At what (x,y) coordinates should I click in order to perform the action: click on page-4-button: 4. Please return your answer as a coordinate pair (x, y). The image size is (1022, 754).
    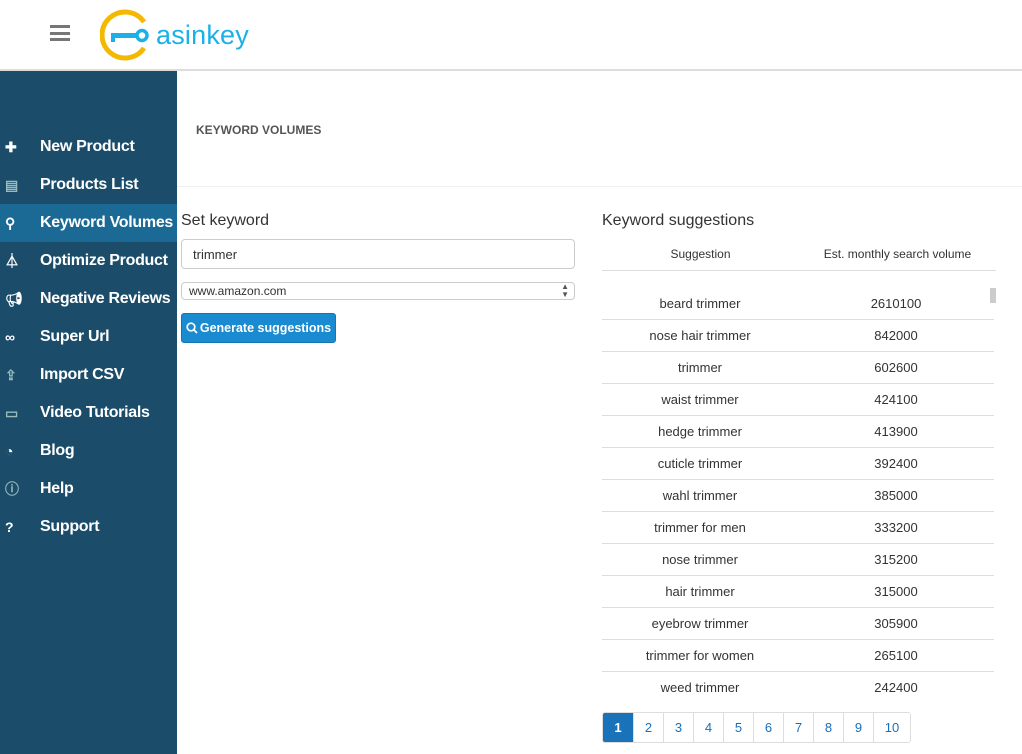
    Looking at the image, I should click on (708, 727).